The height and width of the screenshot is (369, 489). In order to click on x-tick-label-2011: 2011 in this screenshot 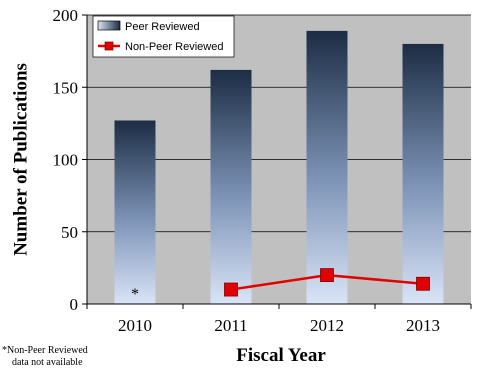, I will do `click(230, 325)`.